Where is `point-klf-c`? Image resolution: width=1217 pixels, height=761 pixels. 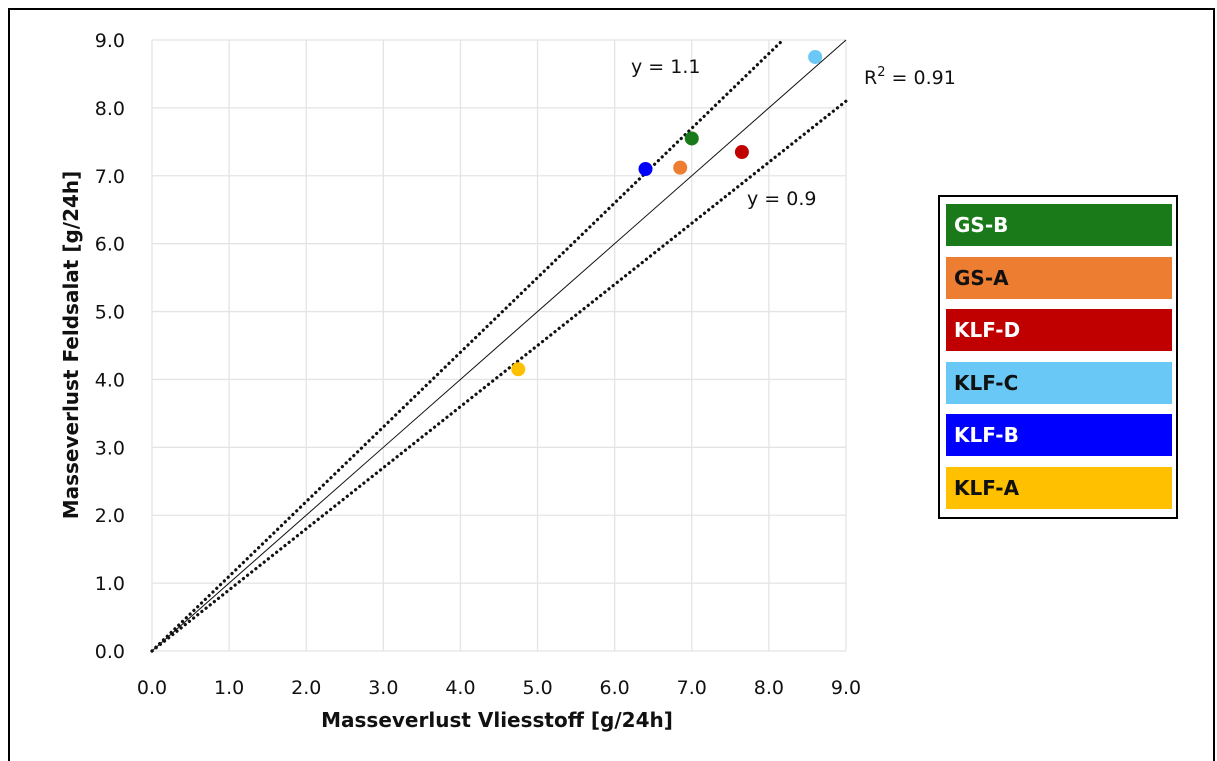 point-klf-c is located at coordinates (815, 56).